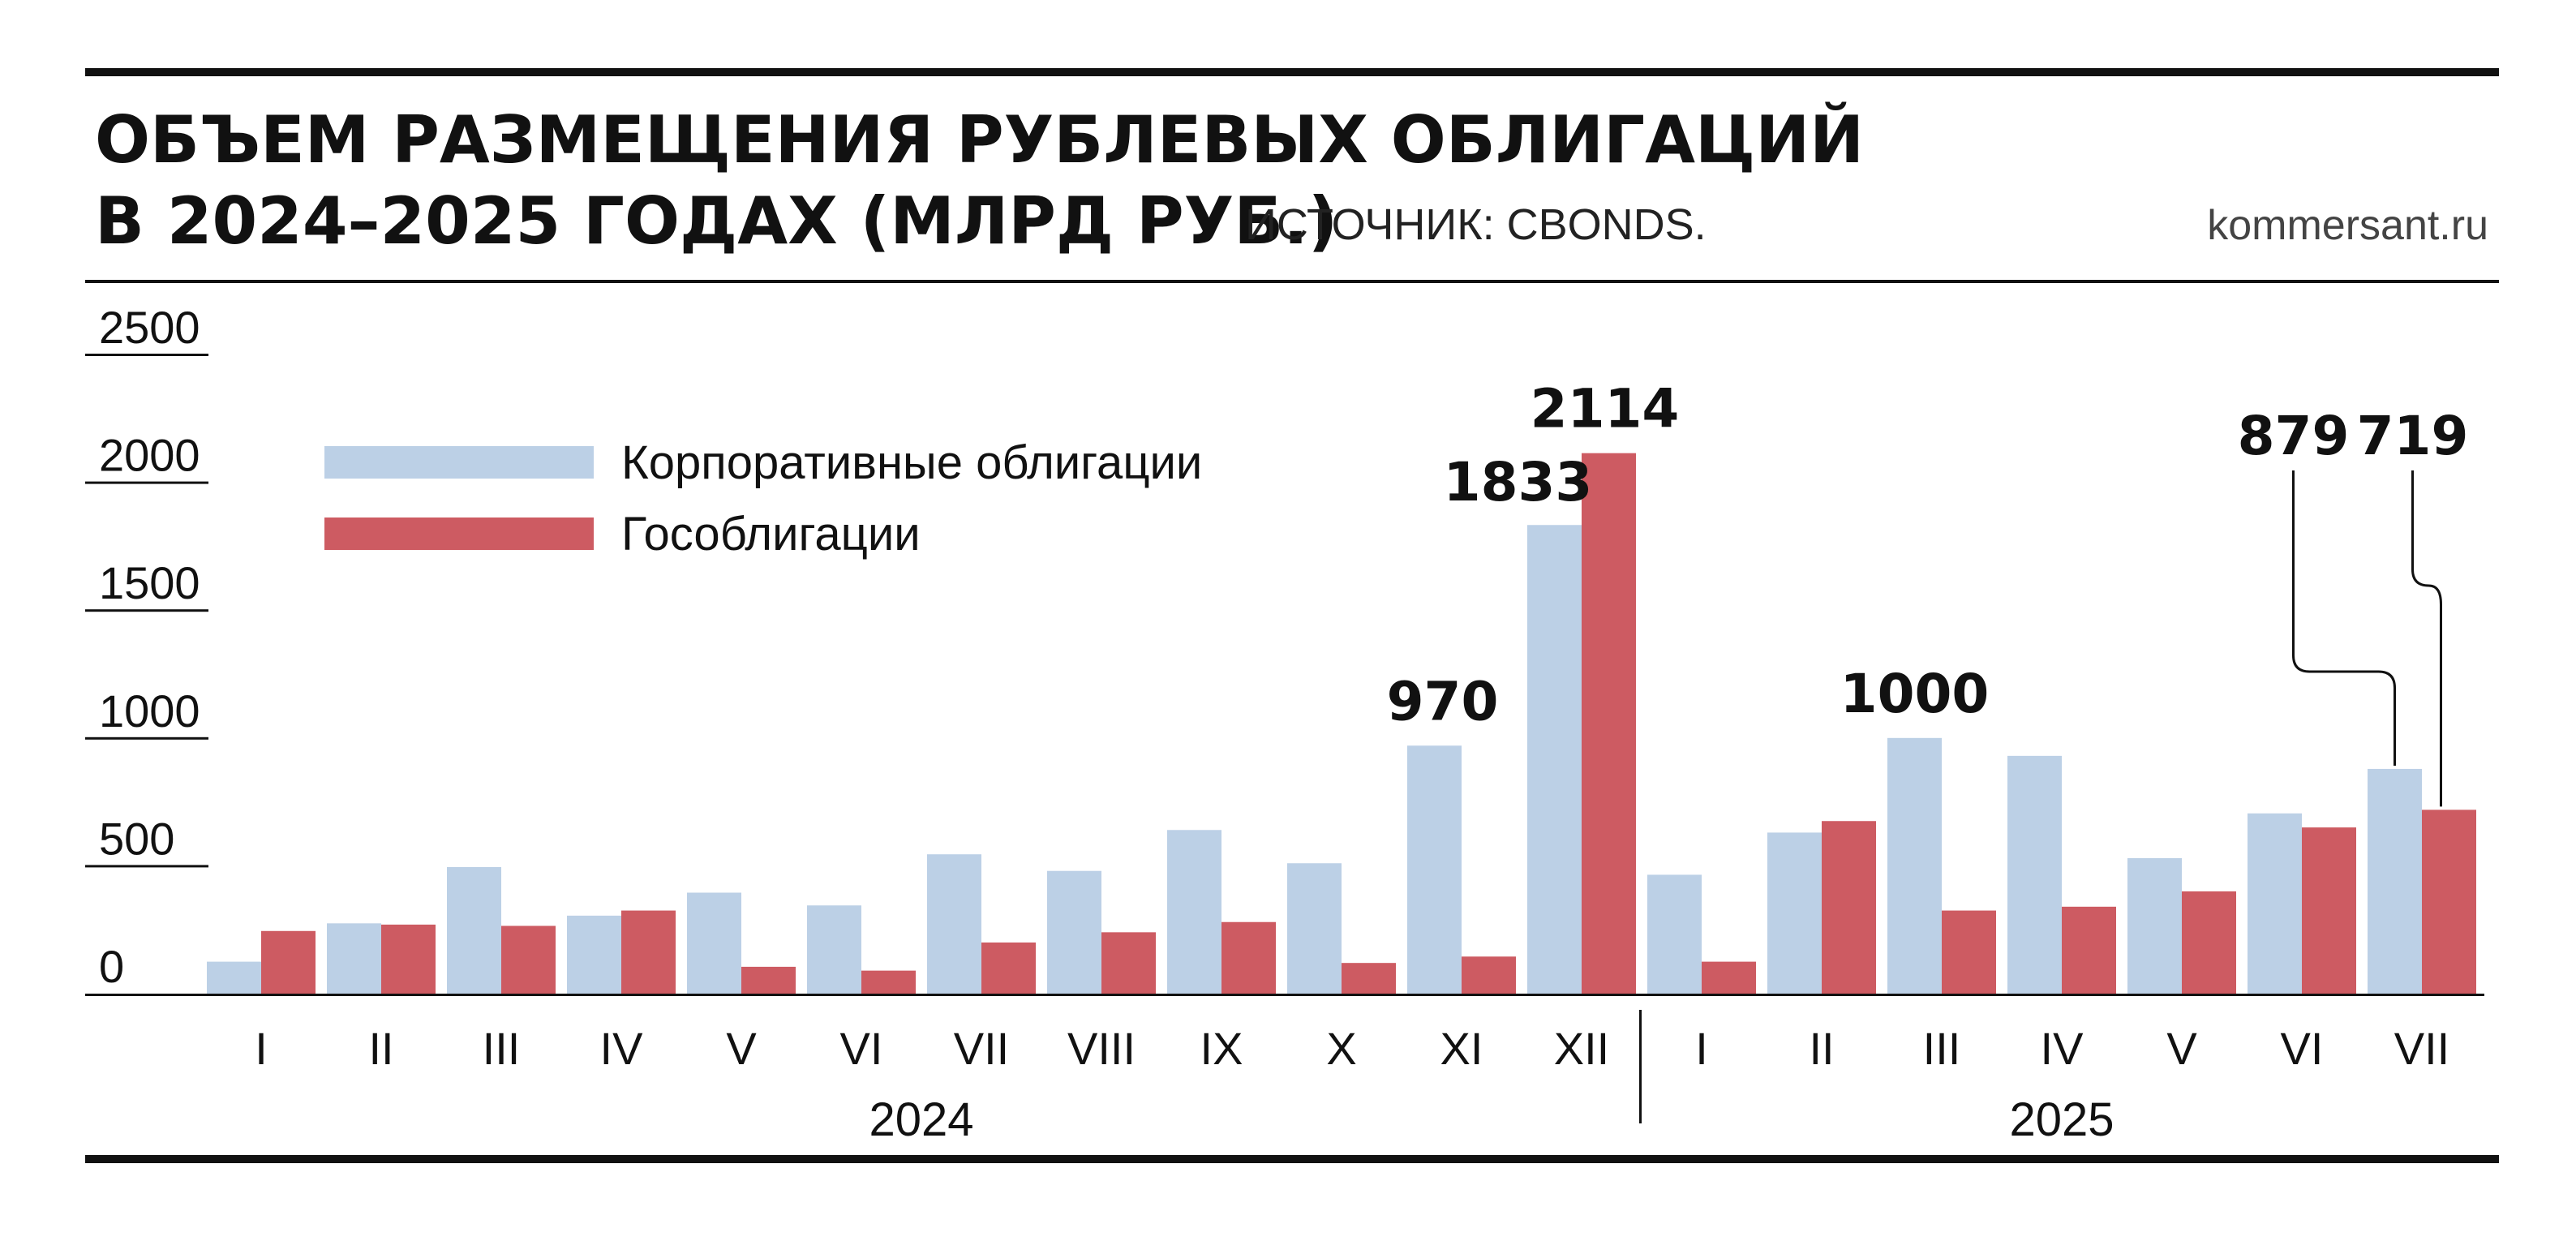  What do you see at coordinates (921, 1119) in the screenshot?
I see `year-label: 2024` at bounding box center [921, 1119].